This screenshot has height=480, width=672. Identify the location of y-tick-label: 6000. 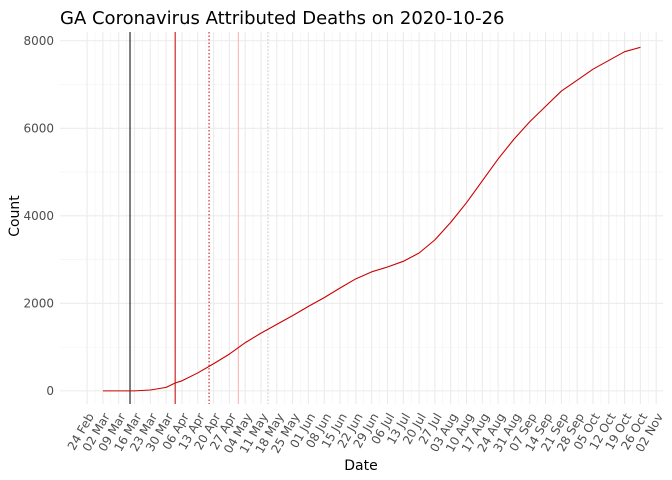
(38, 128).